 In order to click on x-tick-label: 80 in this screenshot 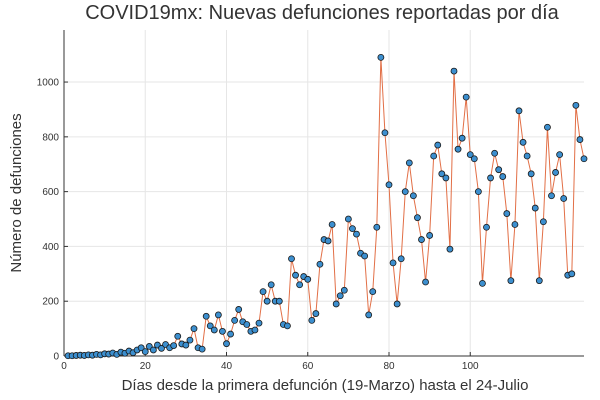, I will do `click(389, 366)`.